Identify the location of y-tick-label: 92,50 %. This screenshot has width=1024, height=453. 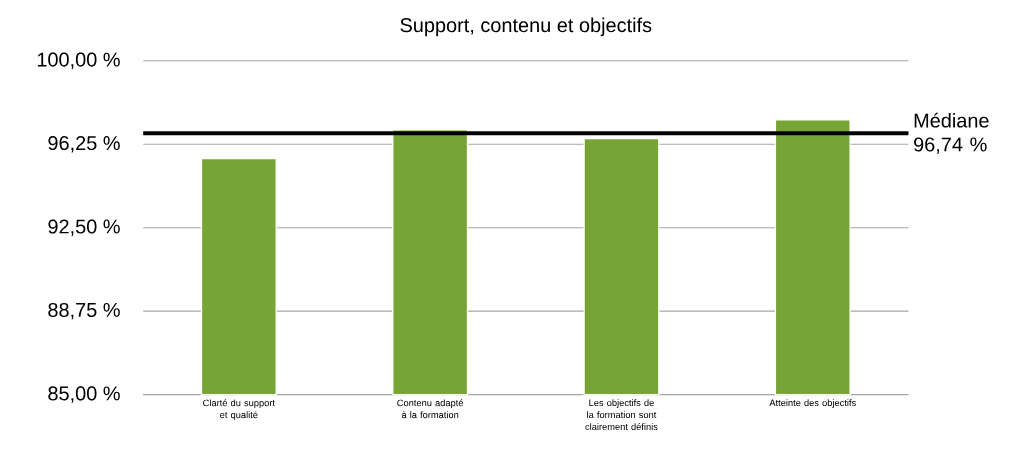
(84, 227).